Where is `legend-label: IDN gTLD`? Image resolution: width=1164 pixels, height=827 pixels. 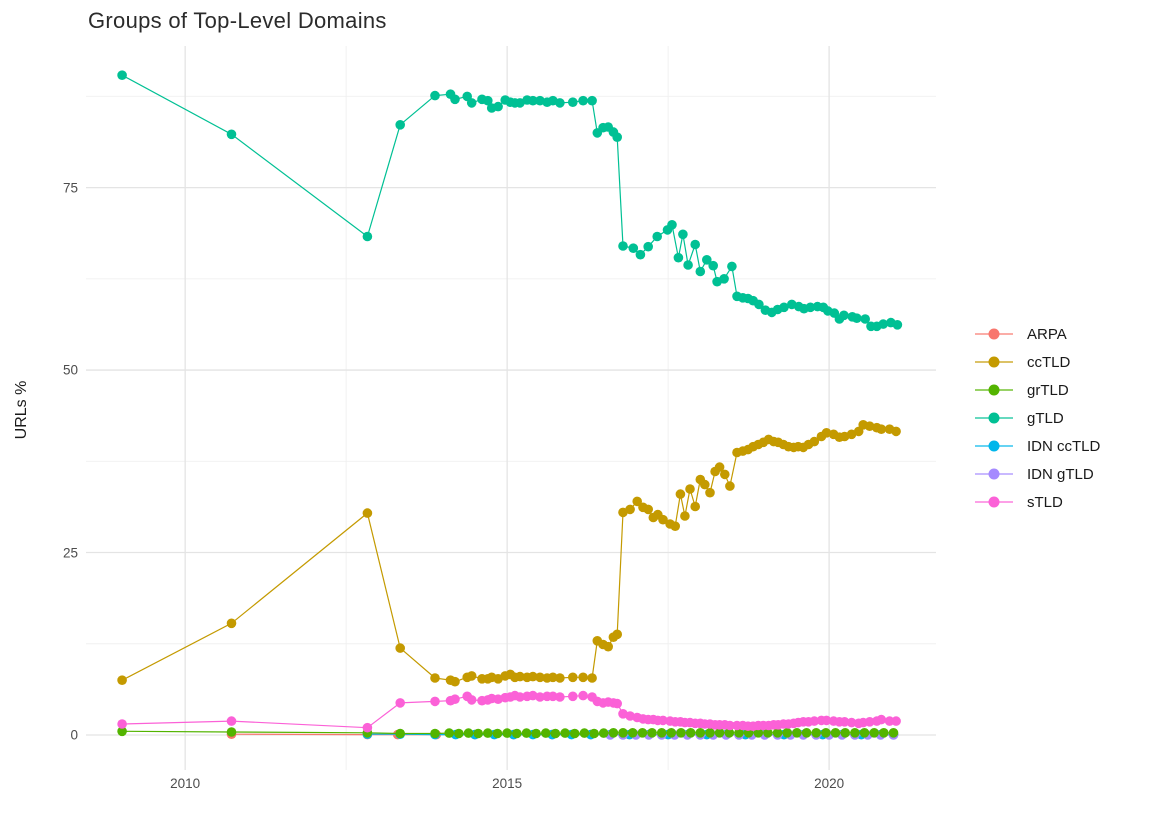 legend-label: IDN gTLD is located at coordinates (1060, 474).